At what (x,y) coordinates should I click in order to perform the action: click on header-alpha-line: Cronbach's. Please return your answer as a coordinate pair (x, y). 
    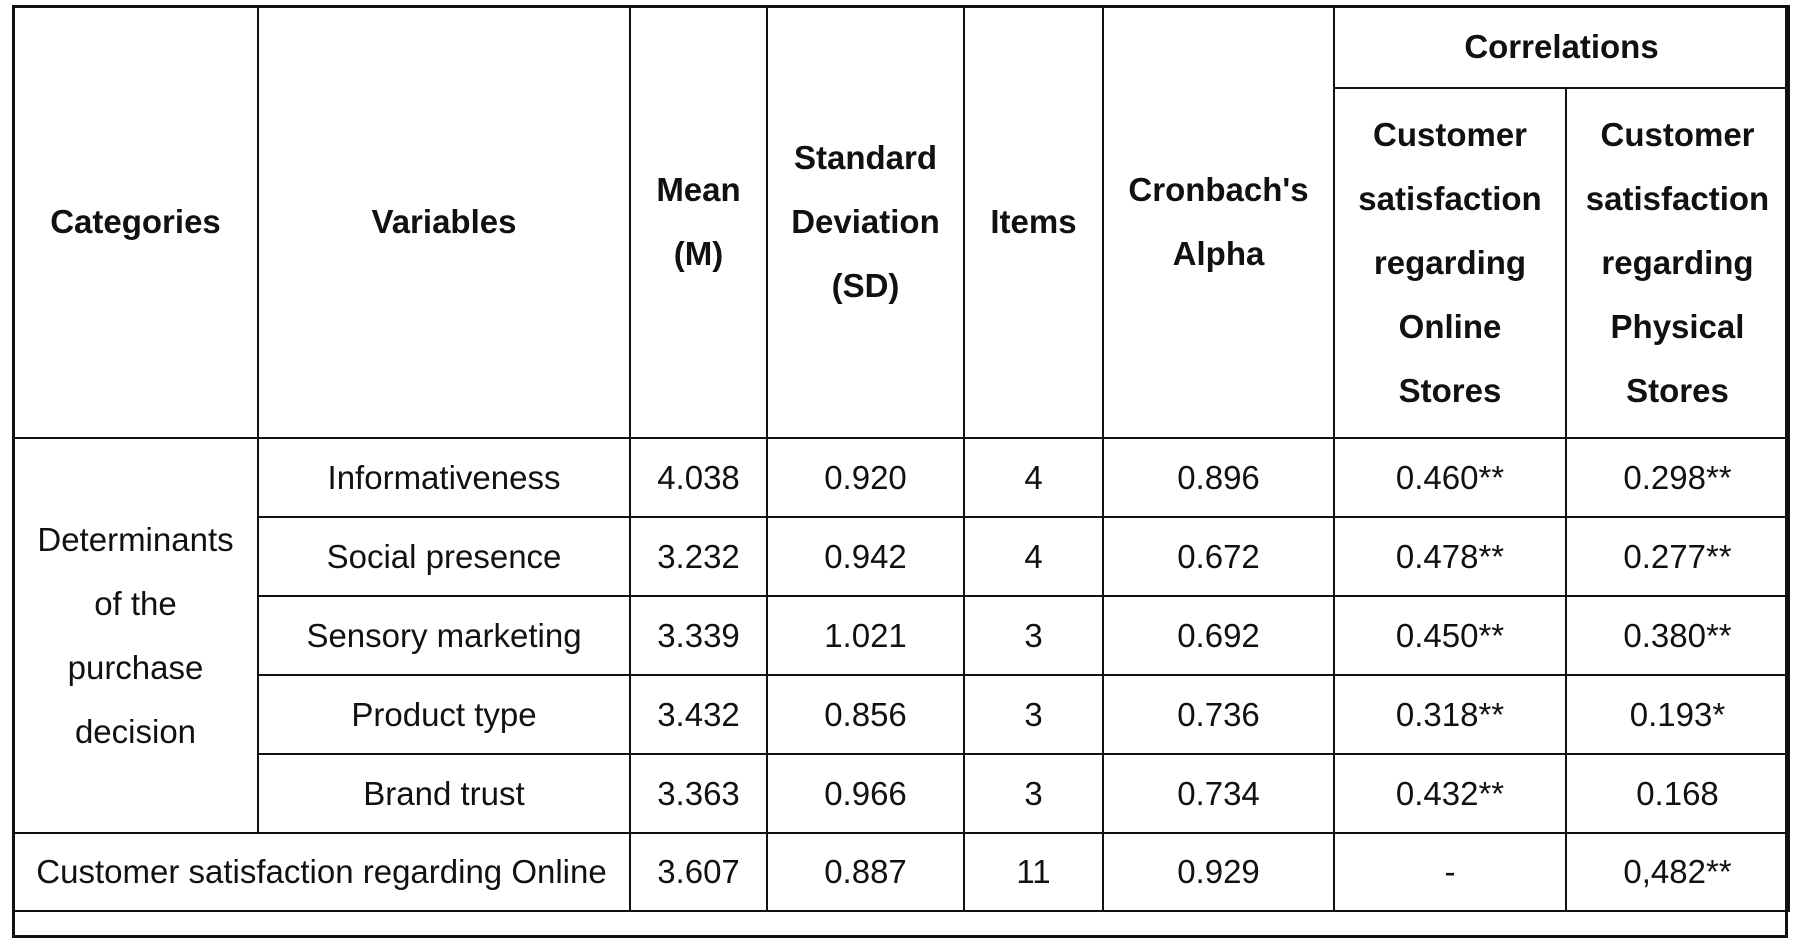
    Looking at the image, I should click on (1218, 189).